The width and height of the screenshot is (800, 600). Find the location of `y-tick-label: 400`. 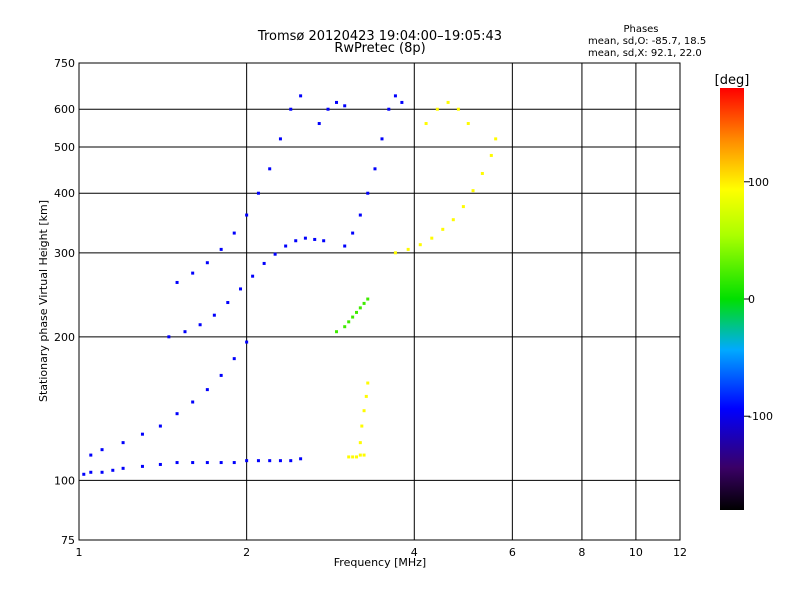

y-tick-label: 400 is located at coordinates (64, 193).